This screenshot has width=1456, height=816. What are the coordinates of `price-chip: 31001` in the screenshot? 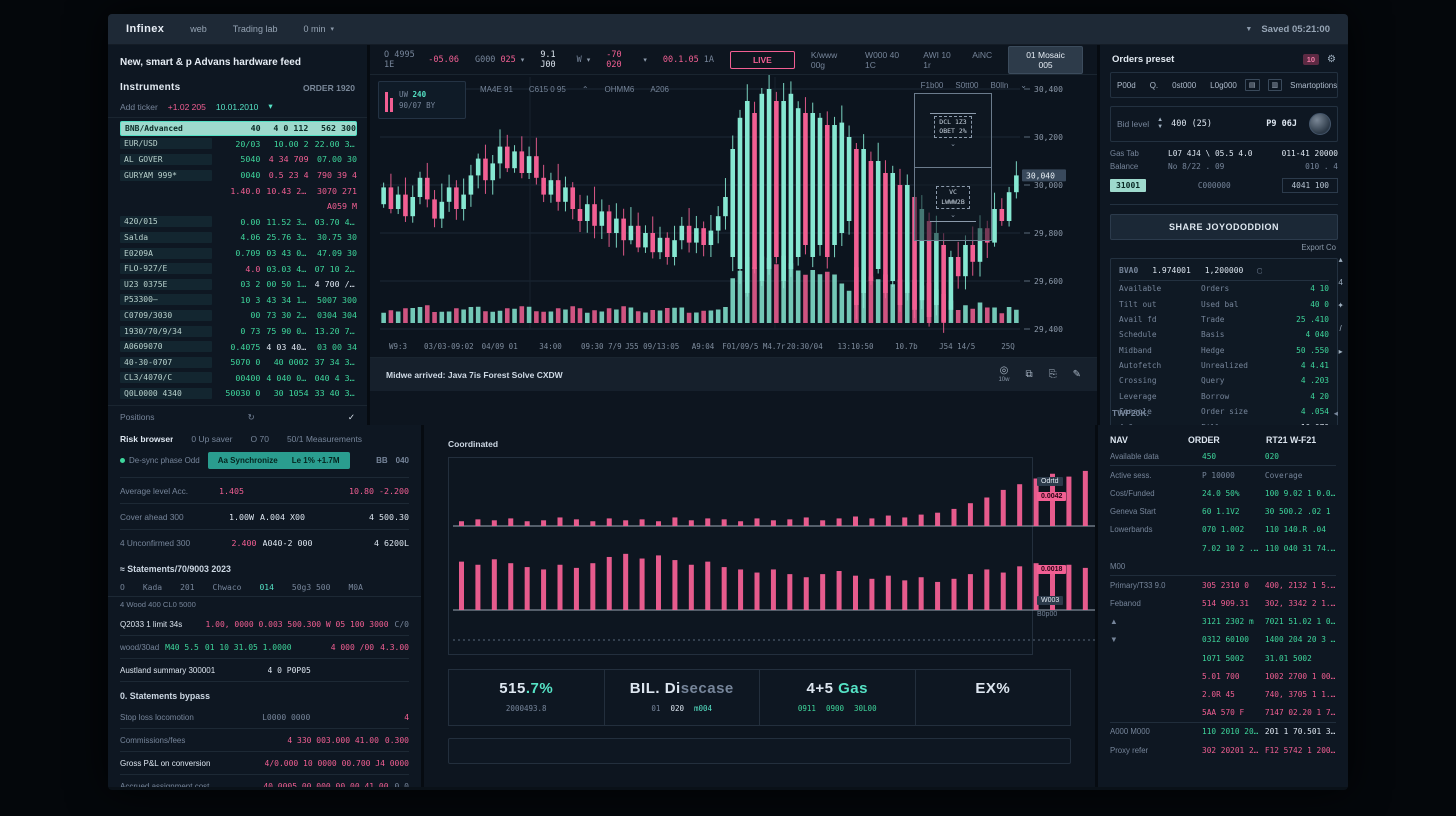 It's located at (1128, 185).